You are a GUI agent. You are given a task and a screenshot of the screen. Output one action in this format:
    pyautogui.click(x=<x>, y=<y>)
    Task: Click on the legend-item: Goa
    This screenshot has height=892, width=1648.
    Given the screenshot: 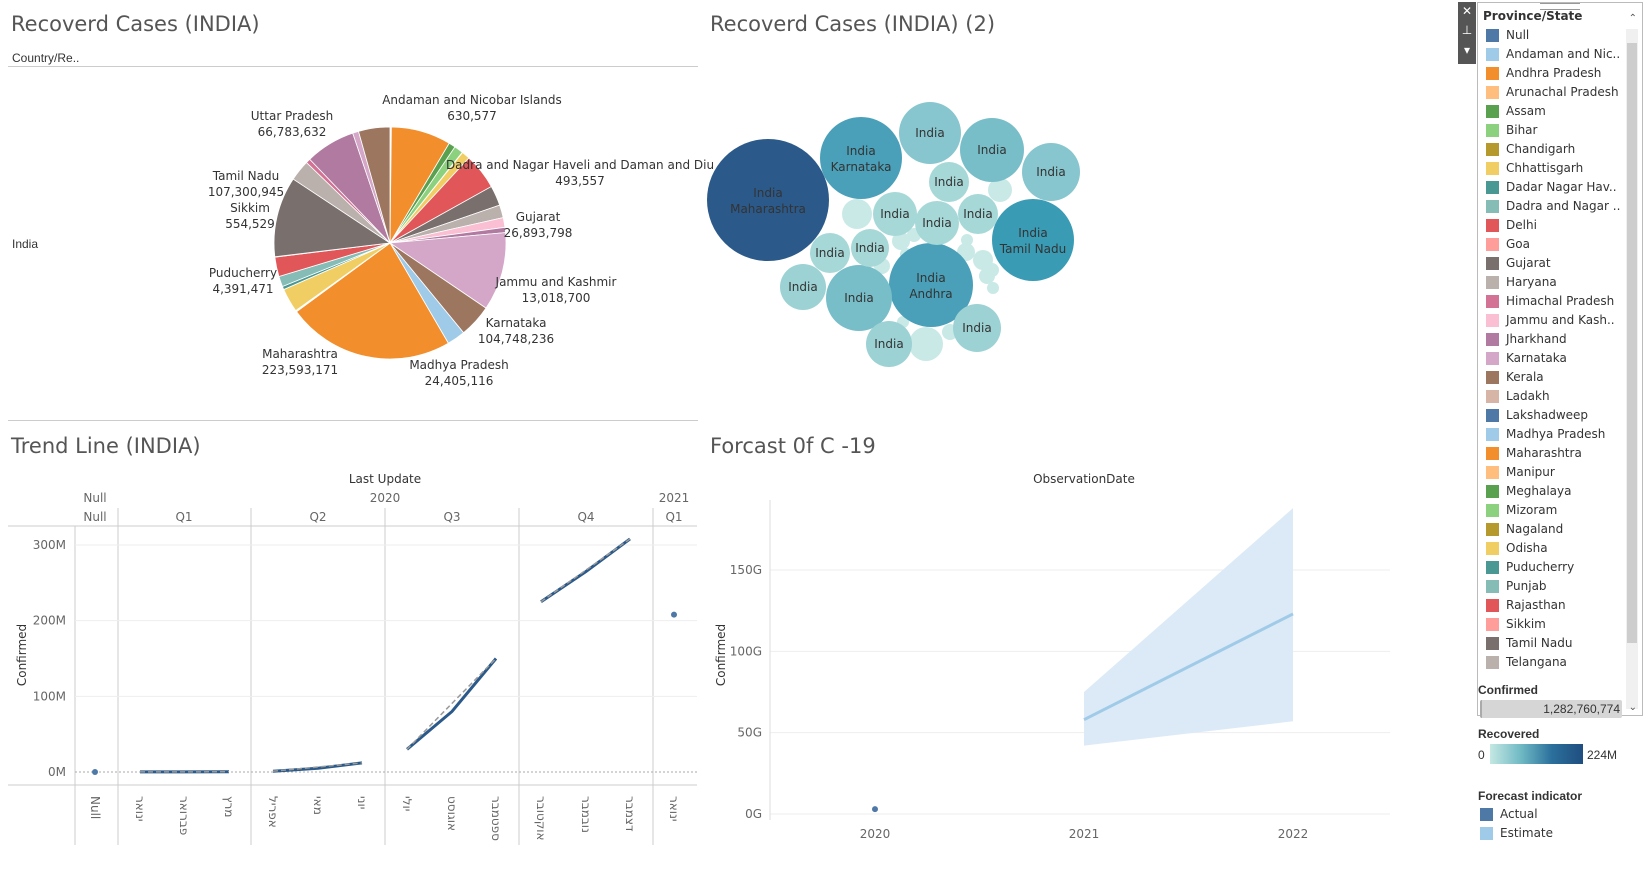 What is the action you would take?
    pyautogui.click(x=1508, y=244)
    